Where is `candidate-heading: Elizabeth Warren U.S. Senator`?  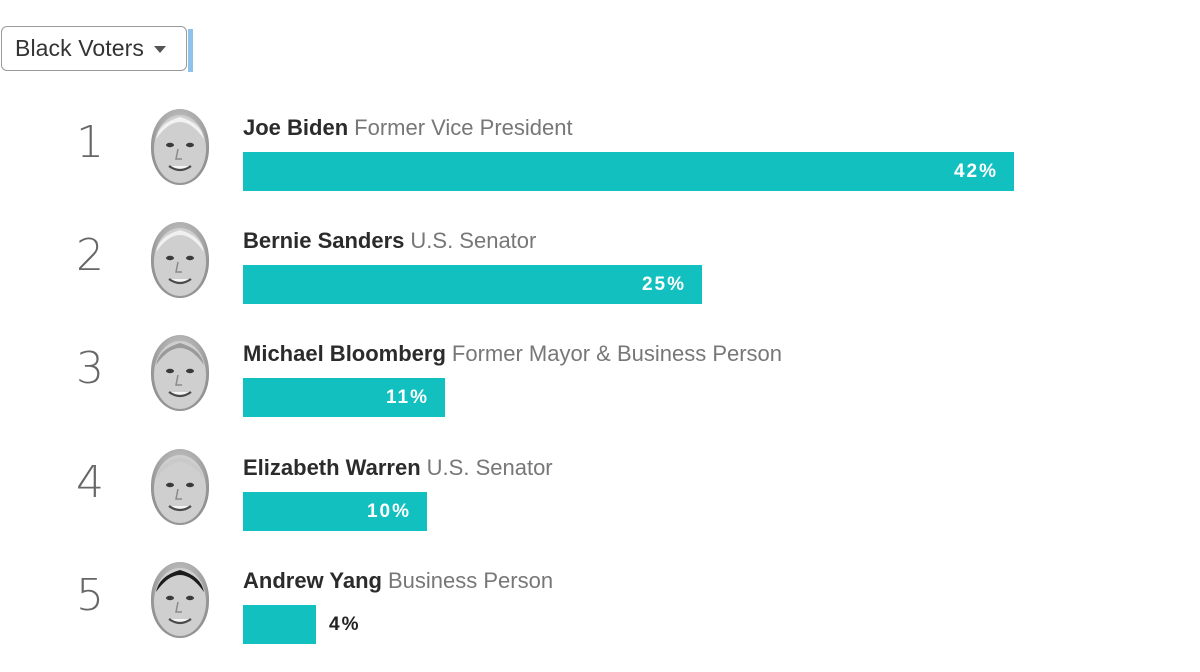
candidate-heading: Elizabeth Warren U.S. Senator is located at coordinates (398, 468).